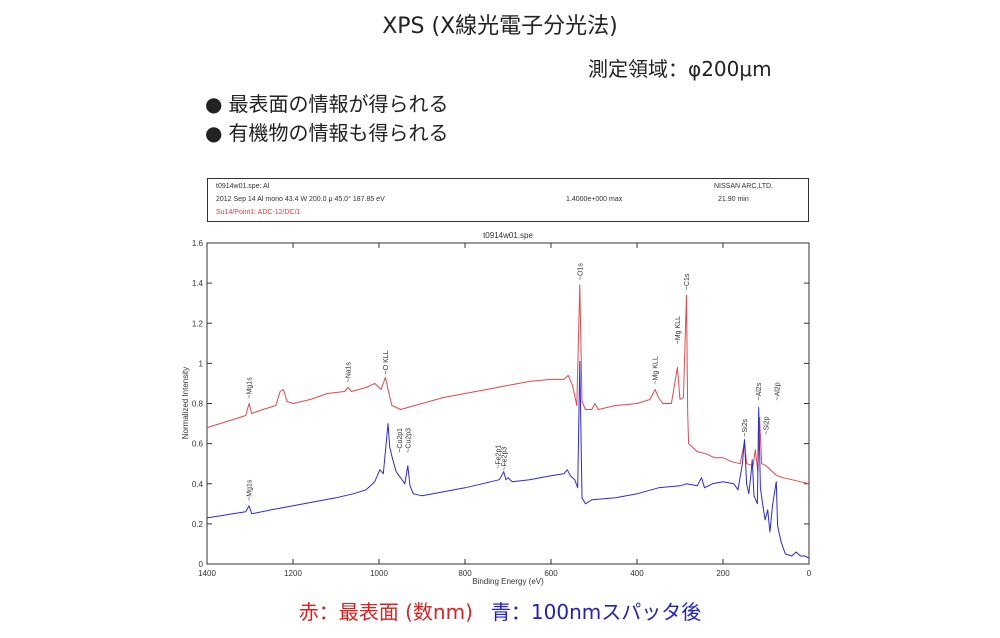 This screenshot has width=1000, height=638. Describe the element at coordinates (465, 573) in the screenshot. I see `x-tick-label: 800` at that location.